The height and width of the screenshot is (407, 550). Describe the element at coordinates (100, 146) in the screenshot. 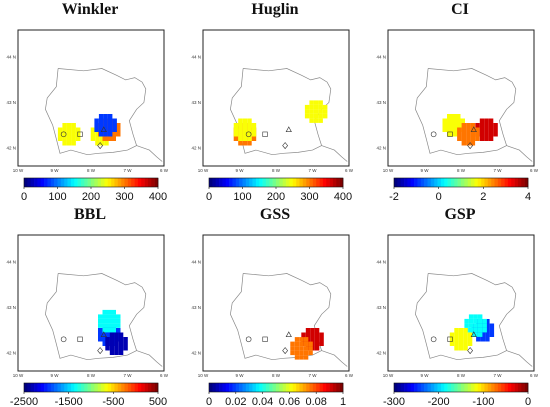

I see `station-marker` at that location.